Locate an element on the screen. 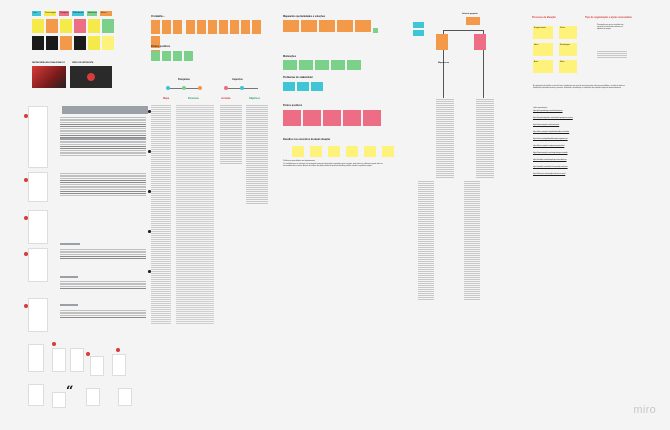  sticky-note: Ideia is located at coordinates (543, 49).